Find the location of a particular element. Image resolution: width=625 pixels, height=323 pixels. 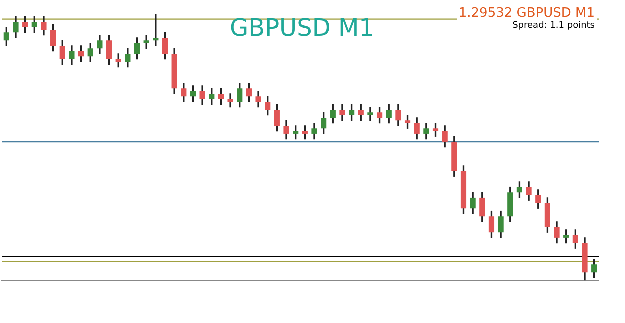

annotation: Spread: 1.1 points is located at coordinates (553, 26).